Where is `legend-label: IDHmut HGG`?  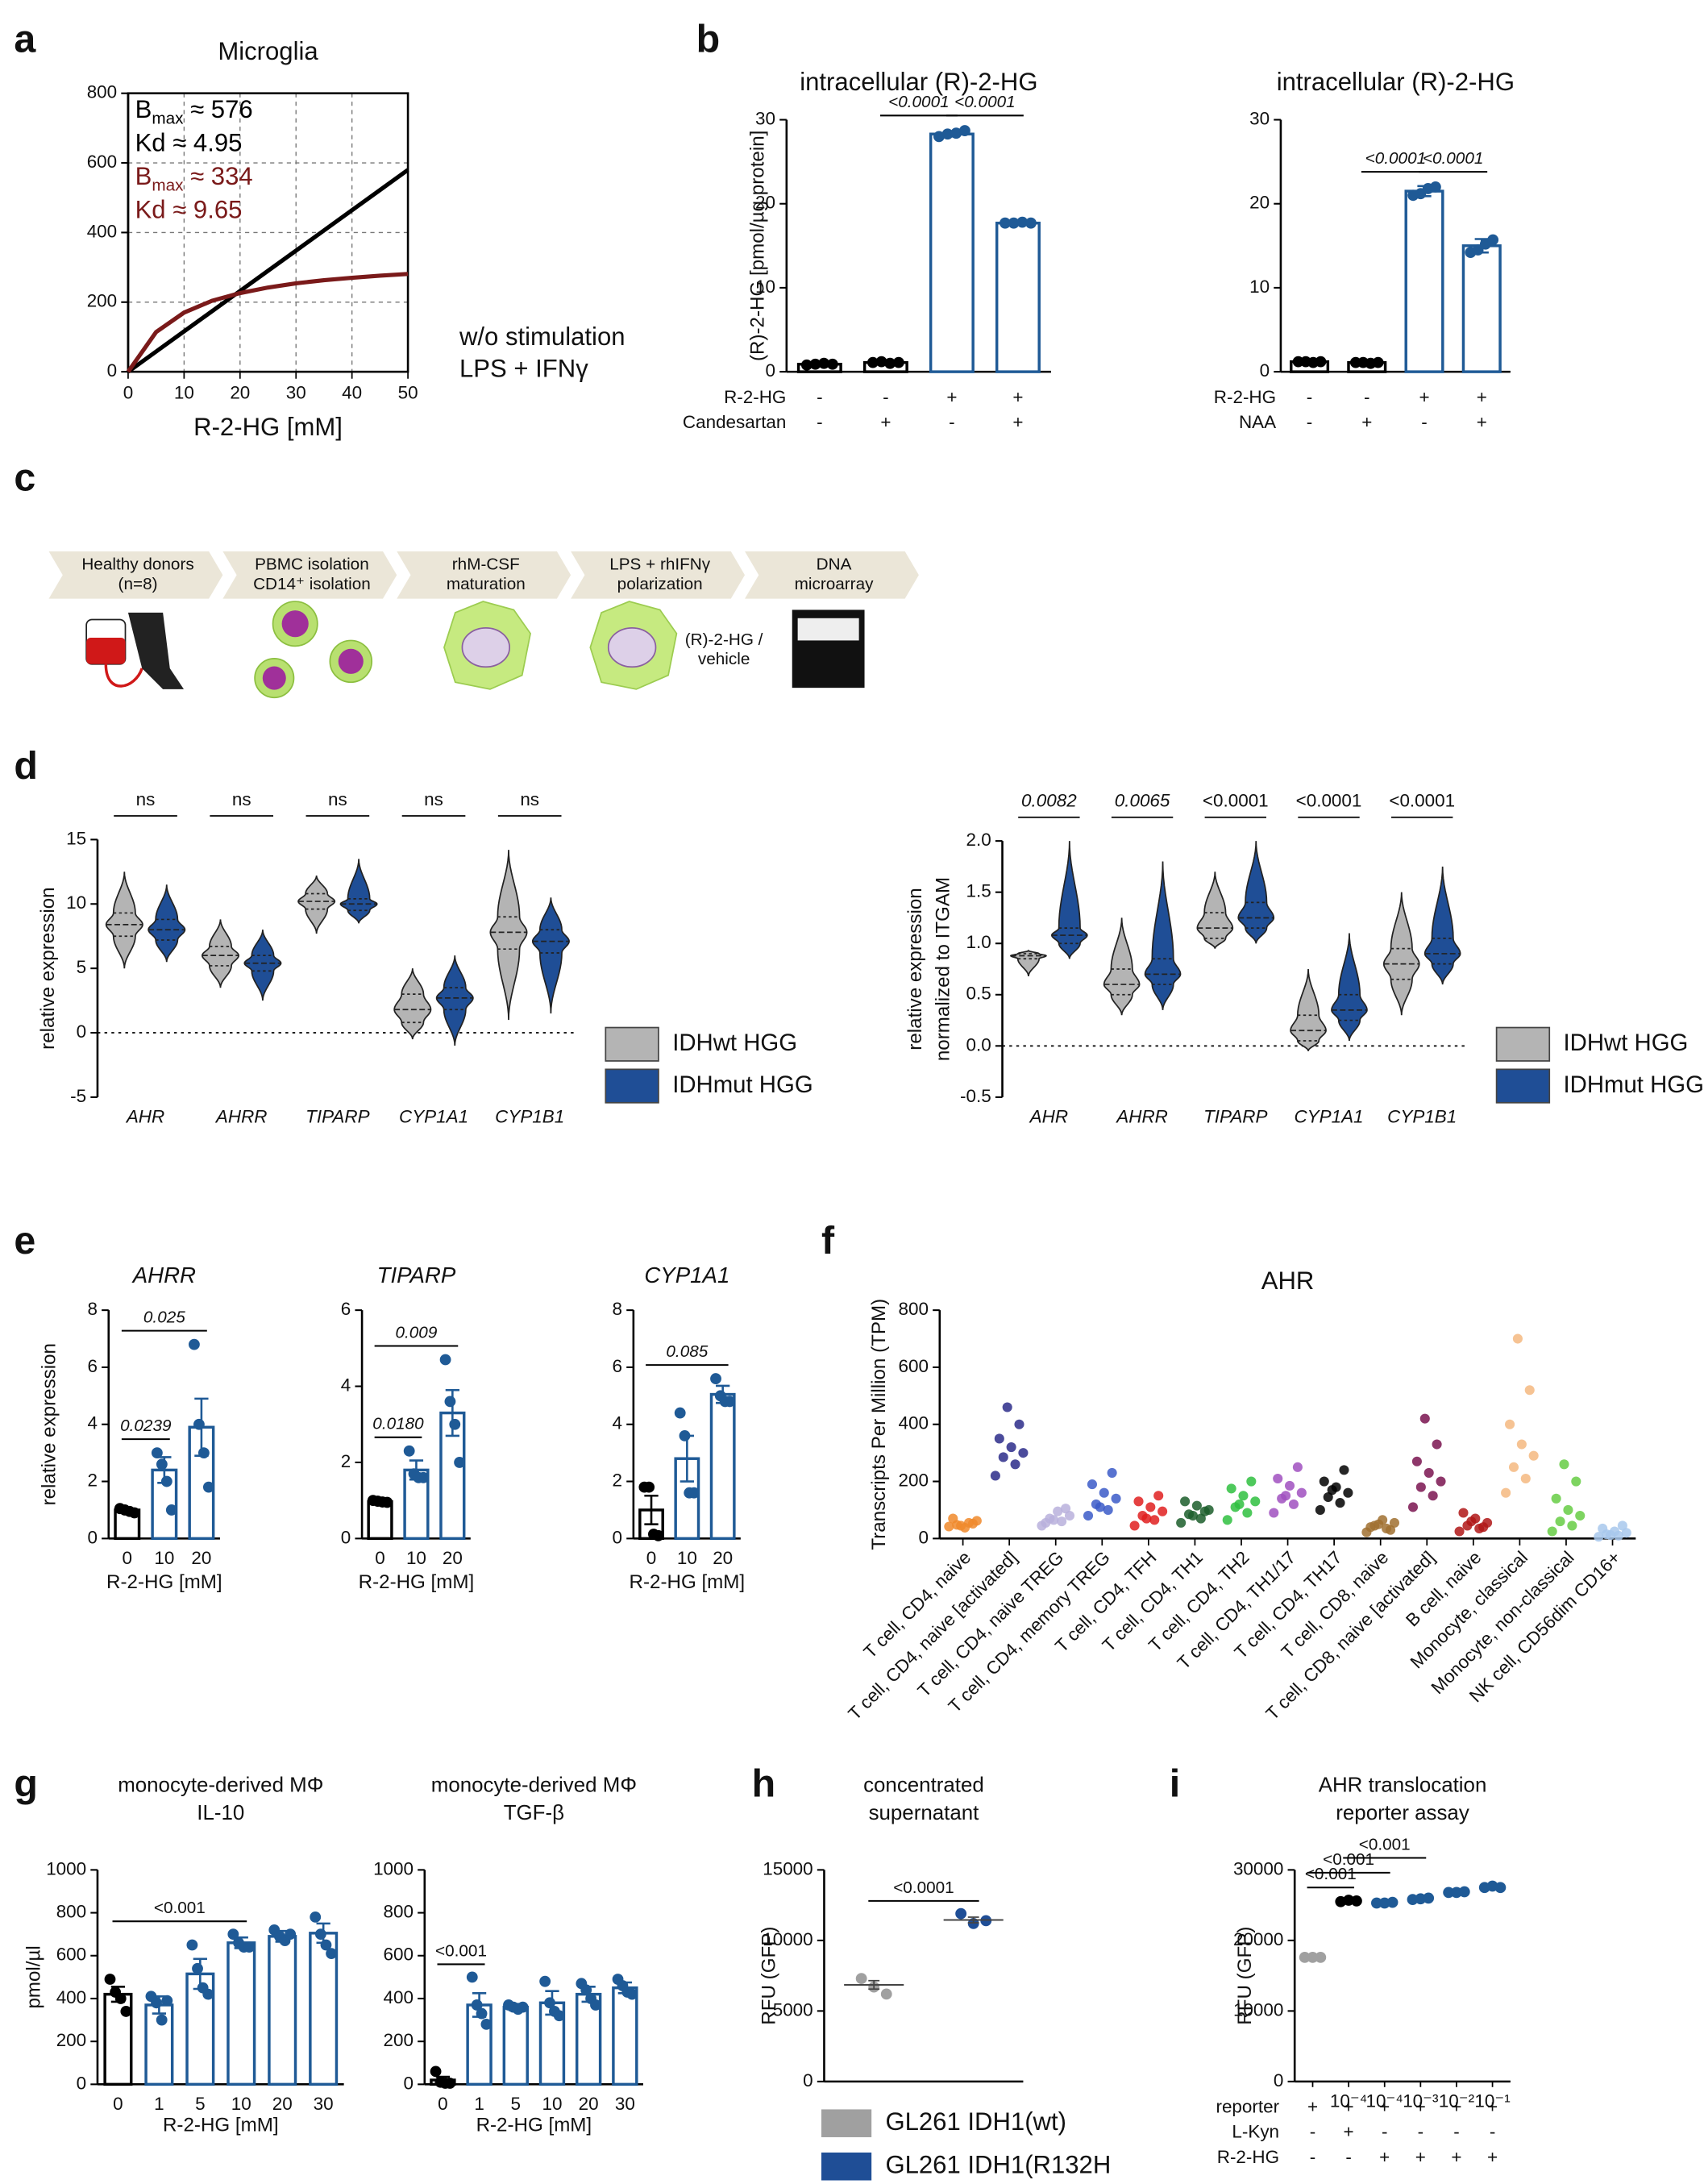
legend-label: IDHmut HGG is located at coordinates (742, 1084).